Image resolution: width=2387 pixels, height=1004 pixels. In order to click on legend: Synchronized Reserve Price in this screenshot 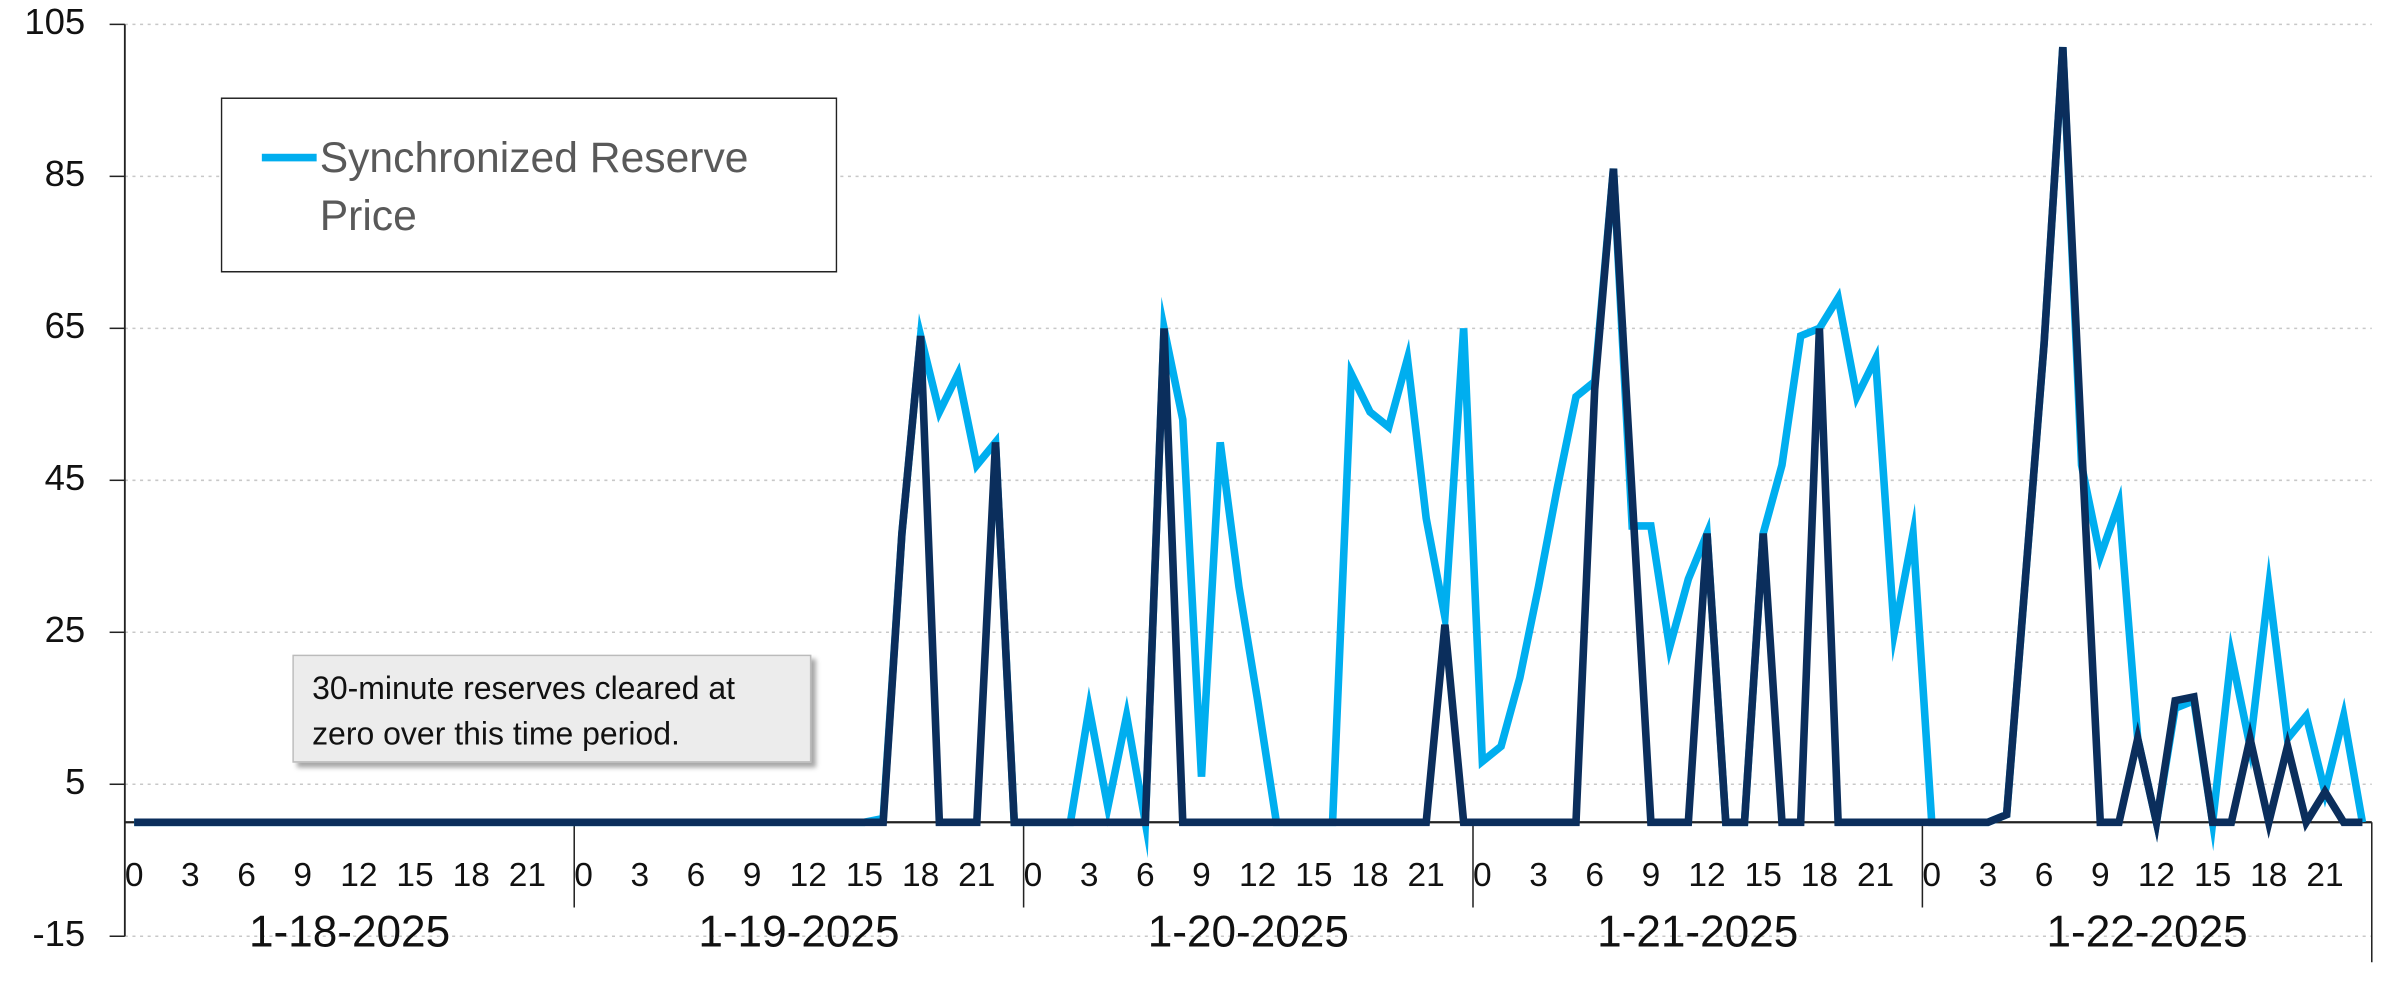, I will do `click(529, 185)`.